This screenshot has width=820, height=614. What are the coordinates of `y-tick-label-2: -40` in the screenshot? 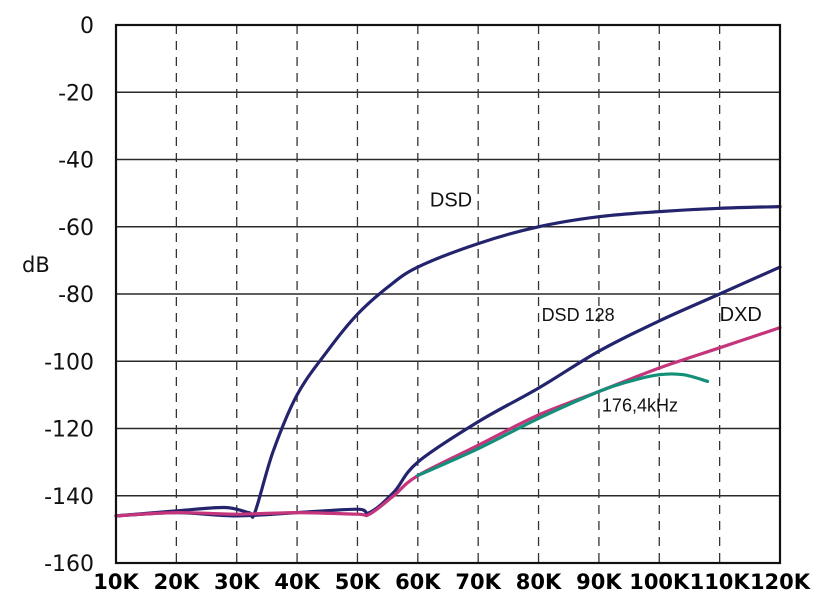 It's located at (76, 161).